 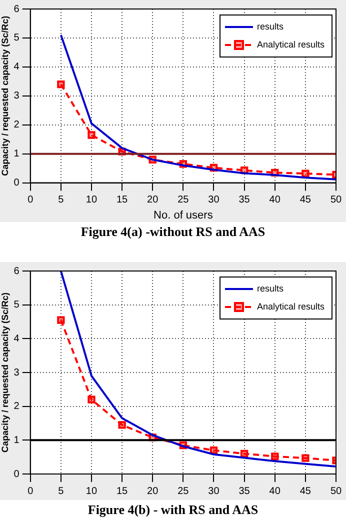 What do you see at coordinates (184, 215) in the screenshot?
I see `x-axis-title: No. of users` at bounding box center [184, 215].